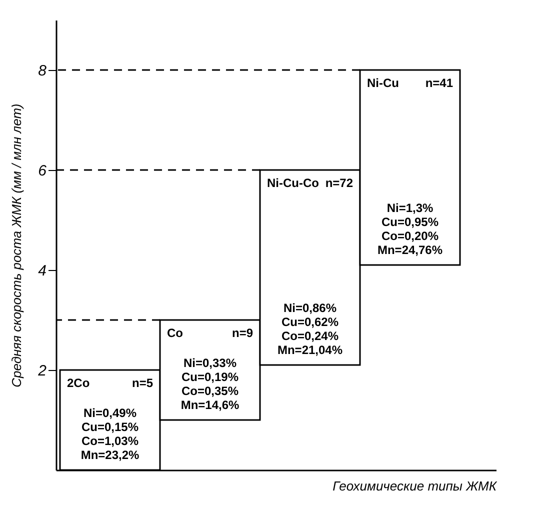 Image resolution: width=533 pixels, height=532 pixels. I want to click on y-tick-label: 6, so click(43, 171).